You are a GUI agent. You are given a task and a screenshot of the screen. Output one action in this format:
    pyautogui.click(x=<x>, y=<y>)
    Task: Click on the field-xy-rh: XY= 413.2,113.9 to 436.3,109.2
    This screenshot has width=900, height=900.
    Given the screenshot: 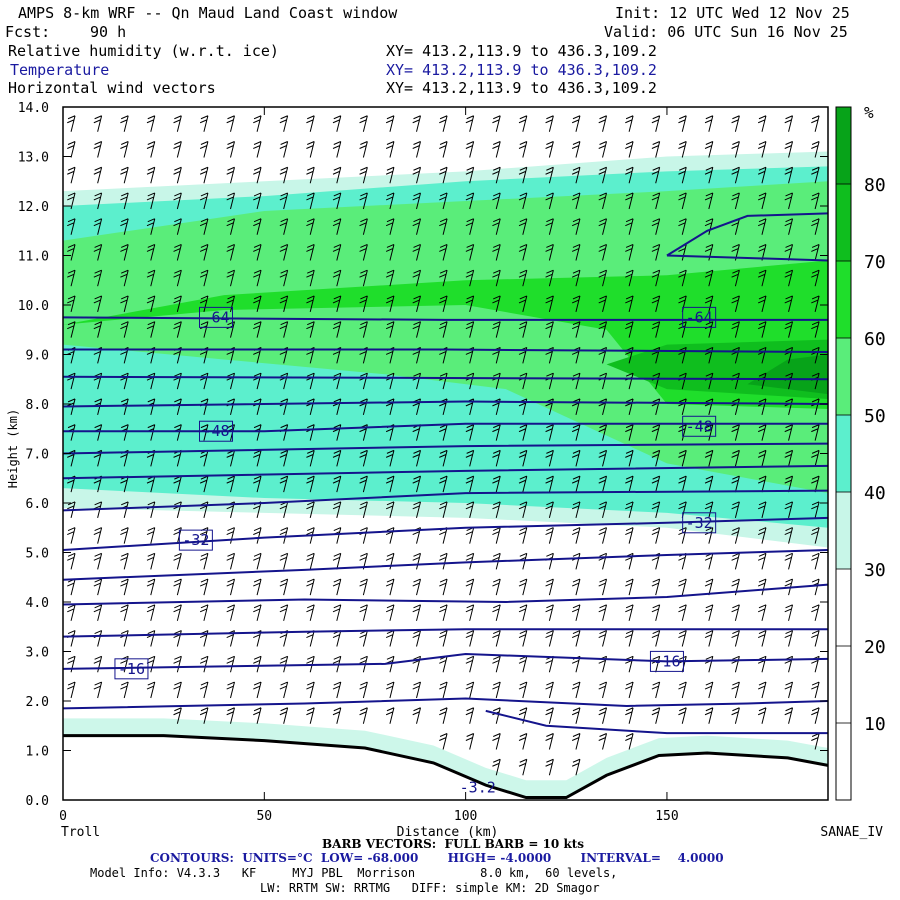 What is the action you would take?
    pyautogui.click(x=521, y=51)
    